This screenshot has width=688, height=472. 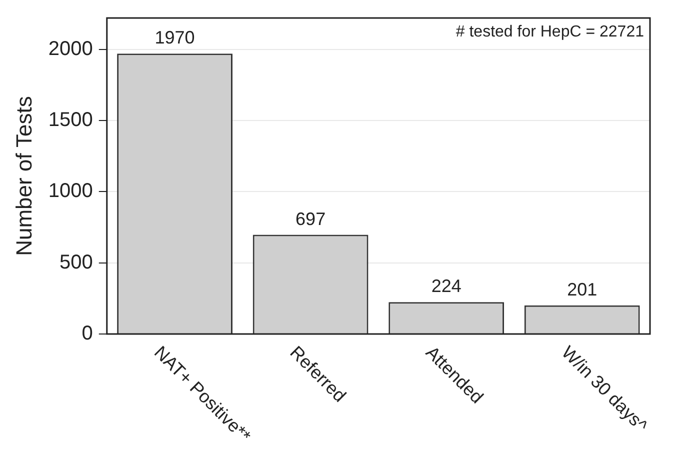 I want to click on y-tick-label: 2000, so click(x=70, y=49).